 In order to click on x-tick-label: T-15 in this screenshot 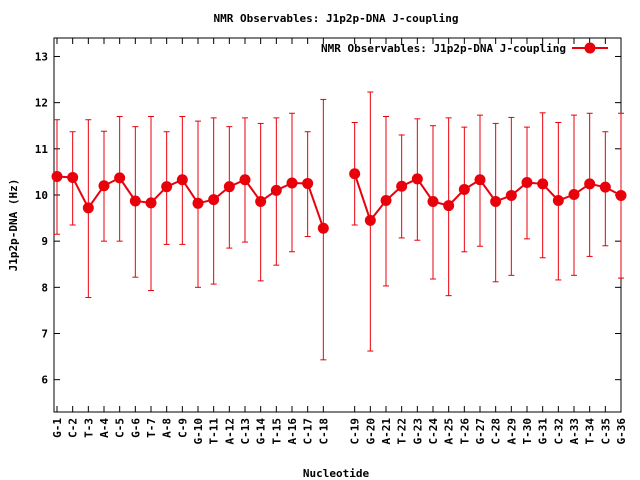, I will do `click(276, 431)`.